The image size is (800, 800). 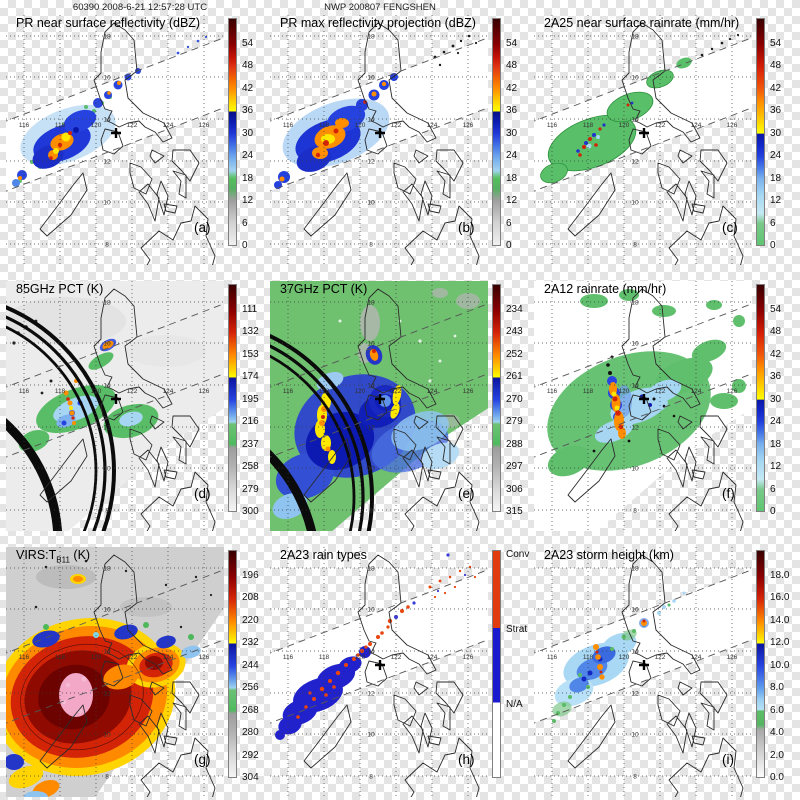 I want to click on colorbar-tick-label: 174, so click(x=250, y=377).